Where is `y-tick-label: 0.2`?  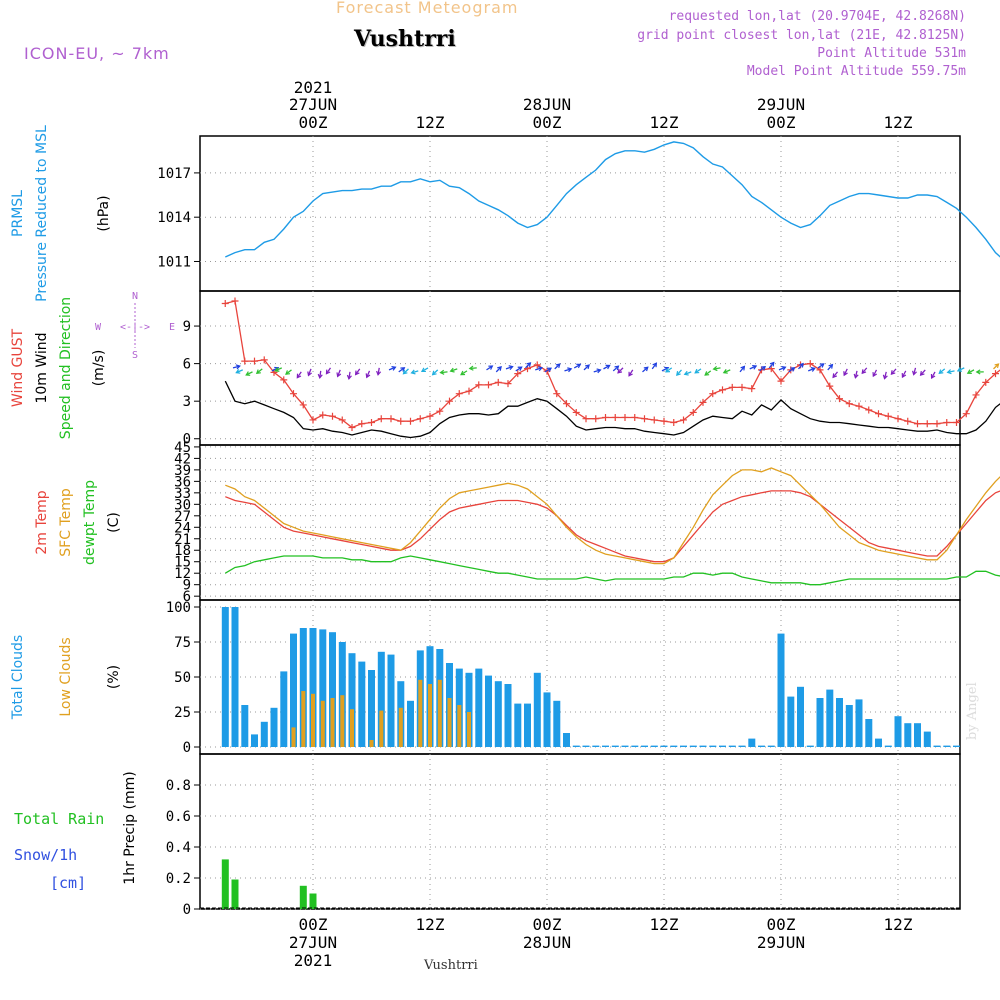 y-tick-label: 0.2 is located at coordinates (178, 879).